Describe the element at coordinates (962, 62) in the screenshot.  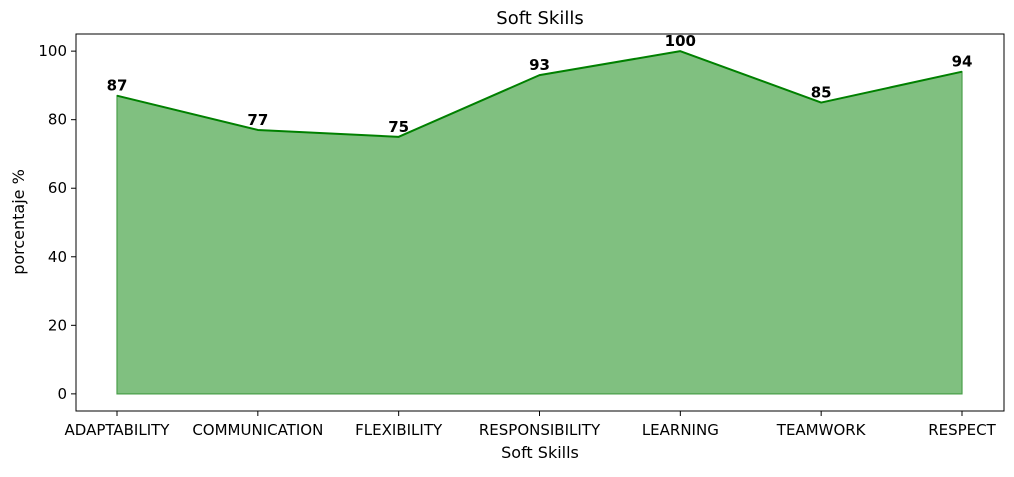
I see `data-label: 94` at that location.